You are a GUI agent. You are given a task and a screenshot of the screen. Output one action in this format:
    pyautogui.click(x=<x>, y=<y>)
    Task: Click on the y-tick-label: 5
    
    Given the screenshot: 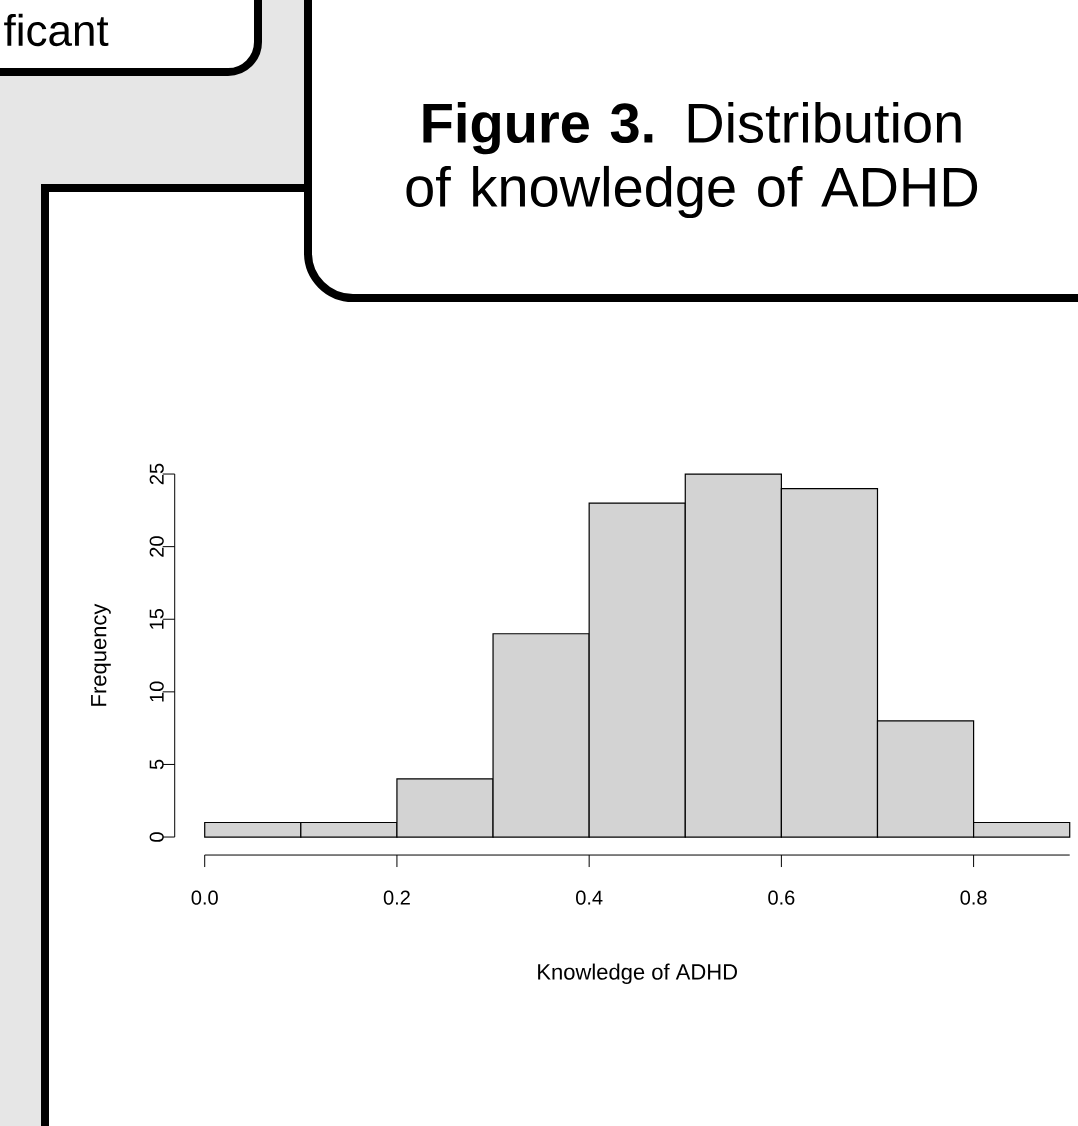 What is the action you would take?
    pyautogui.click(x=156, y=764)
    